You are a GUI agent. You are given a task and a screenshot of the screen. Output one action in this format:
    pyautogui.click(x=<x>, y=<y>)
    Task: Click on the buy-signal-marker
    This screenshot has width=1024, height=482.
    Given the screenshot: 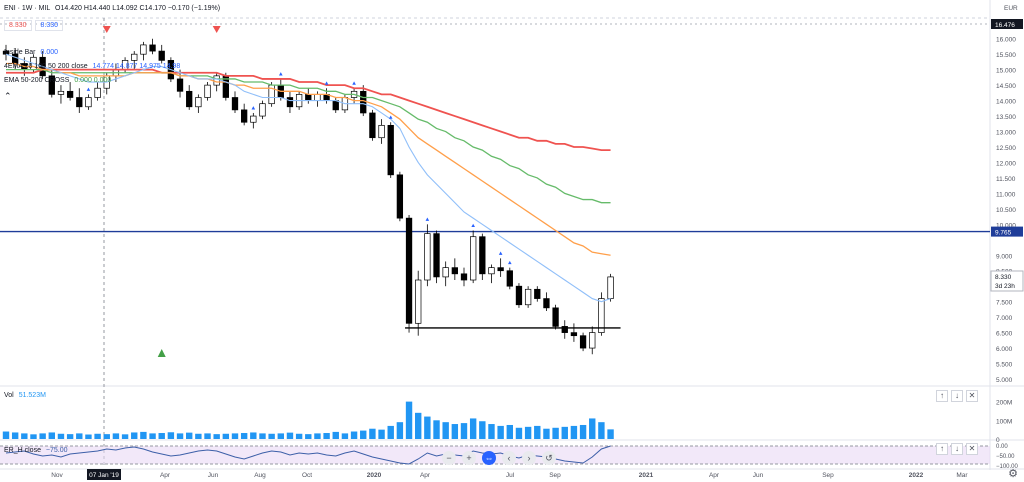 What is the action you would take?
    pyautogui.click(x=161, y=353)
    